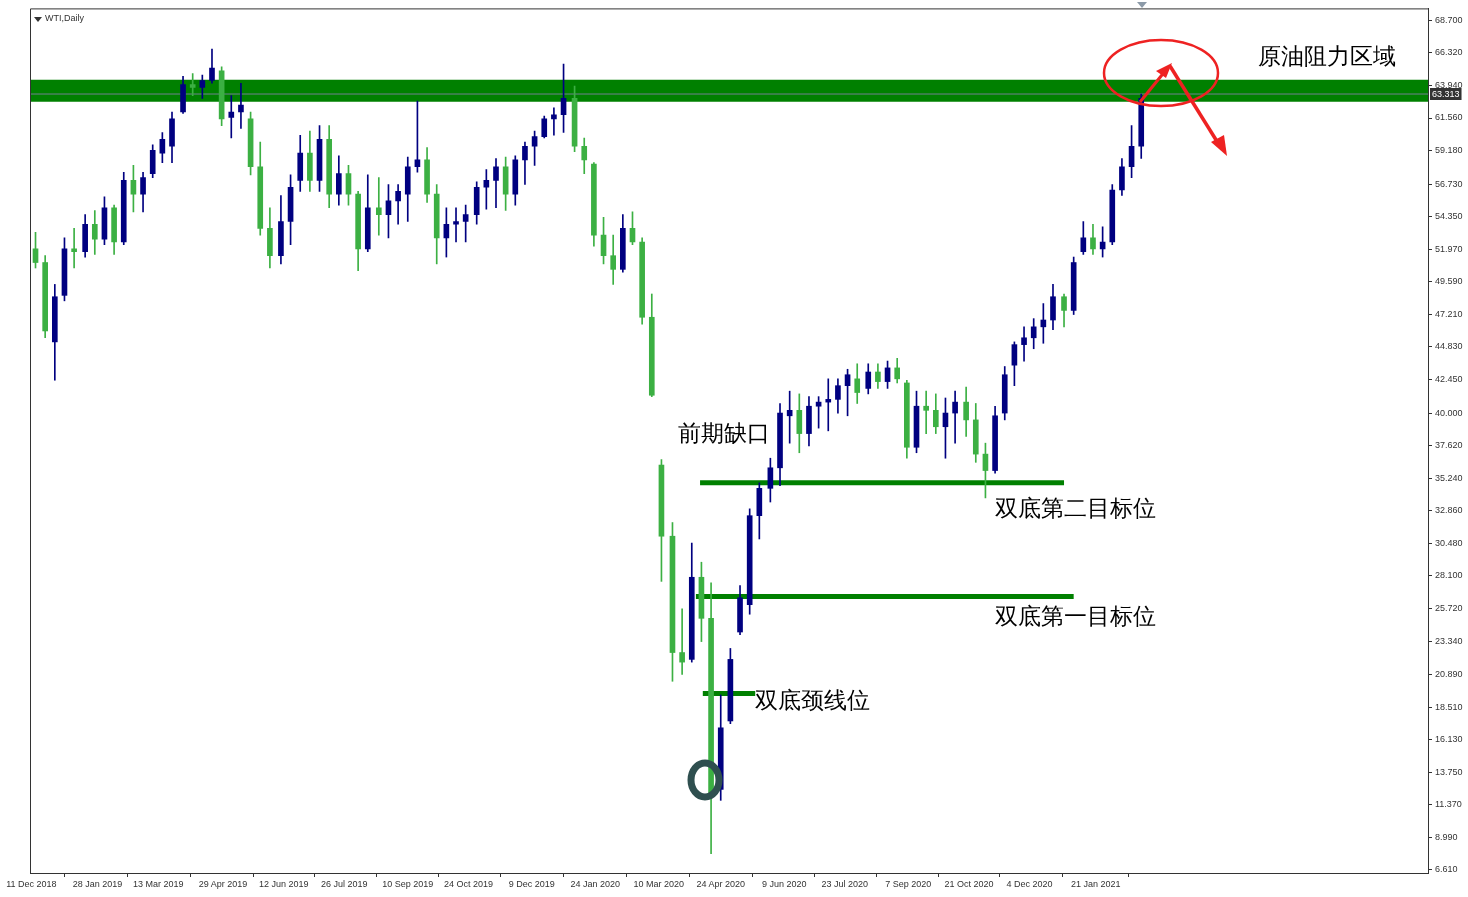  What do you see at coordinates (1449, 575) in the screenshot?
I see `y-tick-label: 28.100` at bounding box center [1449, 575].